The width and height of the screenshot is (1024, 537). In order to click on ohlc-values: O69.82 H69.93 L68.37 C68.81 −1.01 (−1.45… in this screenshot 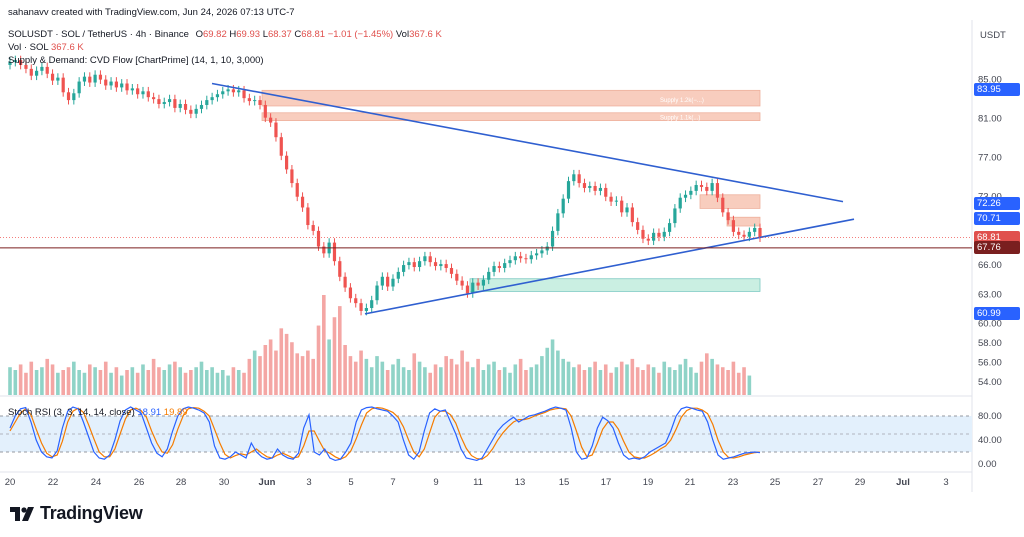, I will do `click(318, 34)`.